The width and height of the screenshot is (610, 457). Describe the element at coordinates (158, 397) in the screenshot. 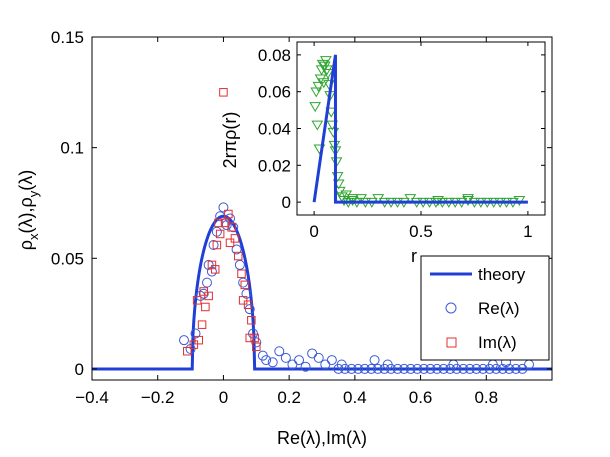

I see `main-x-tick-label: −0.2` at that location.